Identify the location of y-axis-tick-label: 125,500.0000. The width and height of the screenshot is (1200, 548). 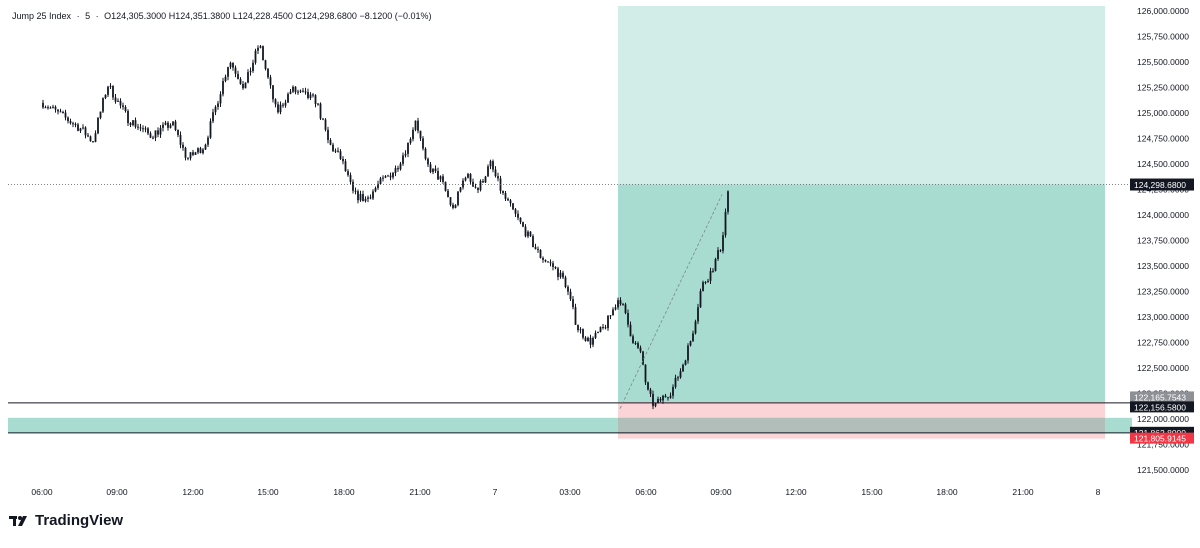
(1163, 62).